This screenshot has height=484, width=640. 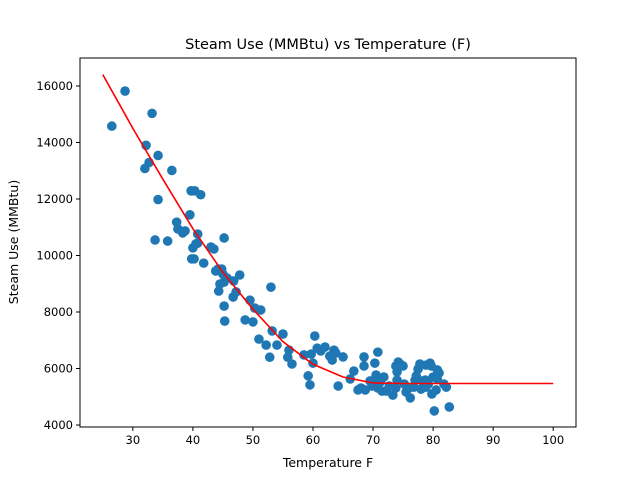 I want to click on y-tick-label: 16000, so click(x=54, y=86).